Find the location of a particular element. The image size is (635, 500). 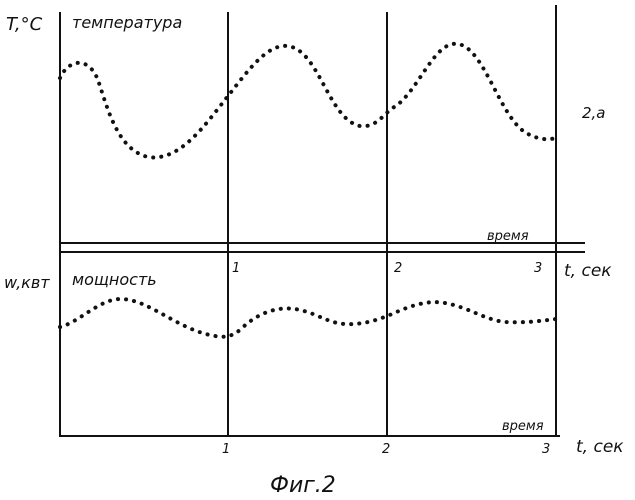

bottom-panel-title: мощность is located at coordinates (114, 279).